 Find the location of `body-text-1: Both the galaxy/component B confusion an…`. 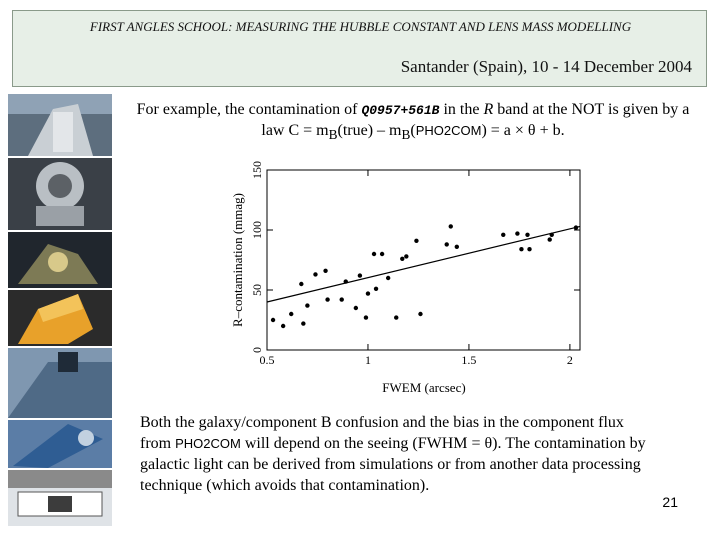

body-text-1: Both the galaxy/component B confusion an… is located at coordinates (382, 433).